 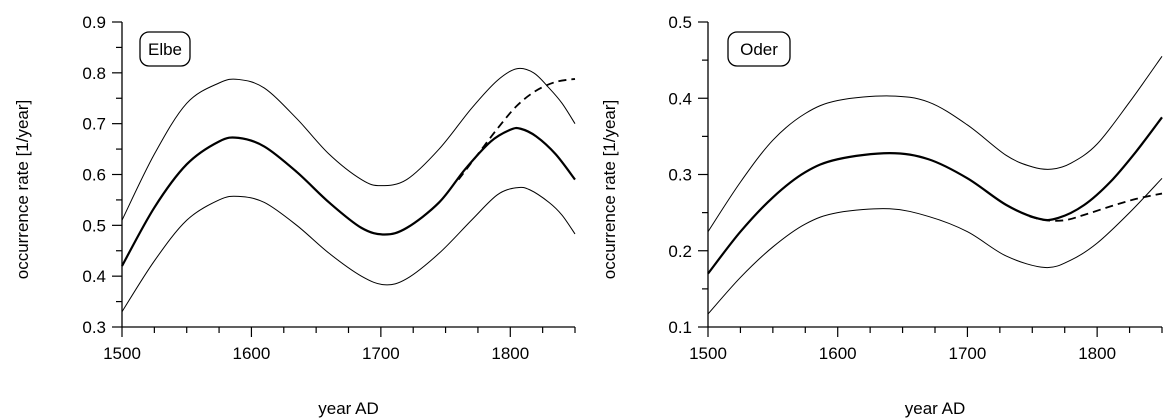 What do you see at coordinates (94, 22) in the screenshot?
I see `y-tick-label: 0.9` at bounding box center [94, 22].